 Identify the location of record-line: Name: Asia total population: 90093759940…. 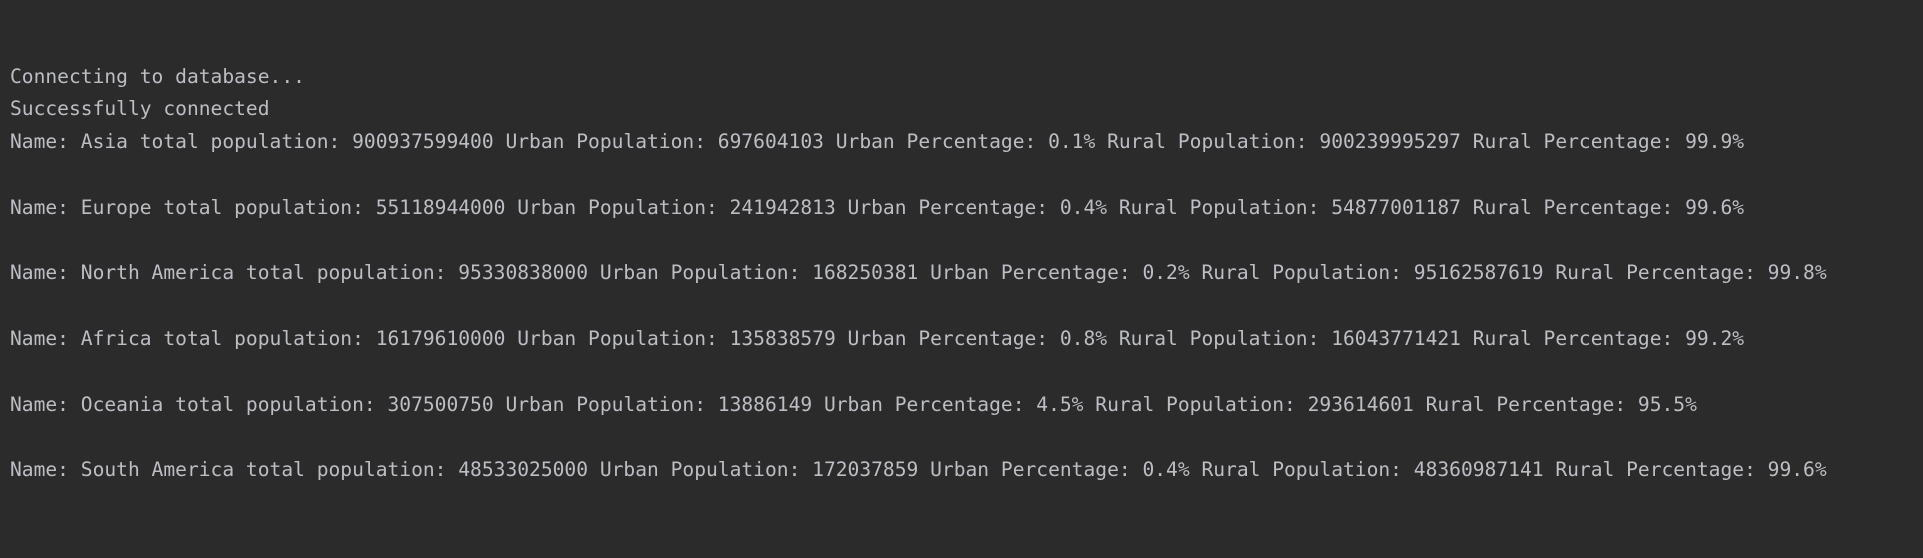
(877, 142).